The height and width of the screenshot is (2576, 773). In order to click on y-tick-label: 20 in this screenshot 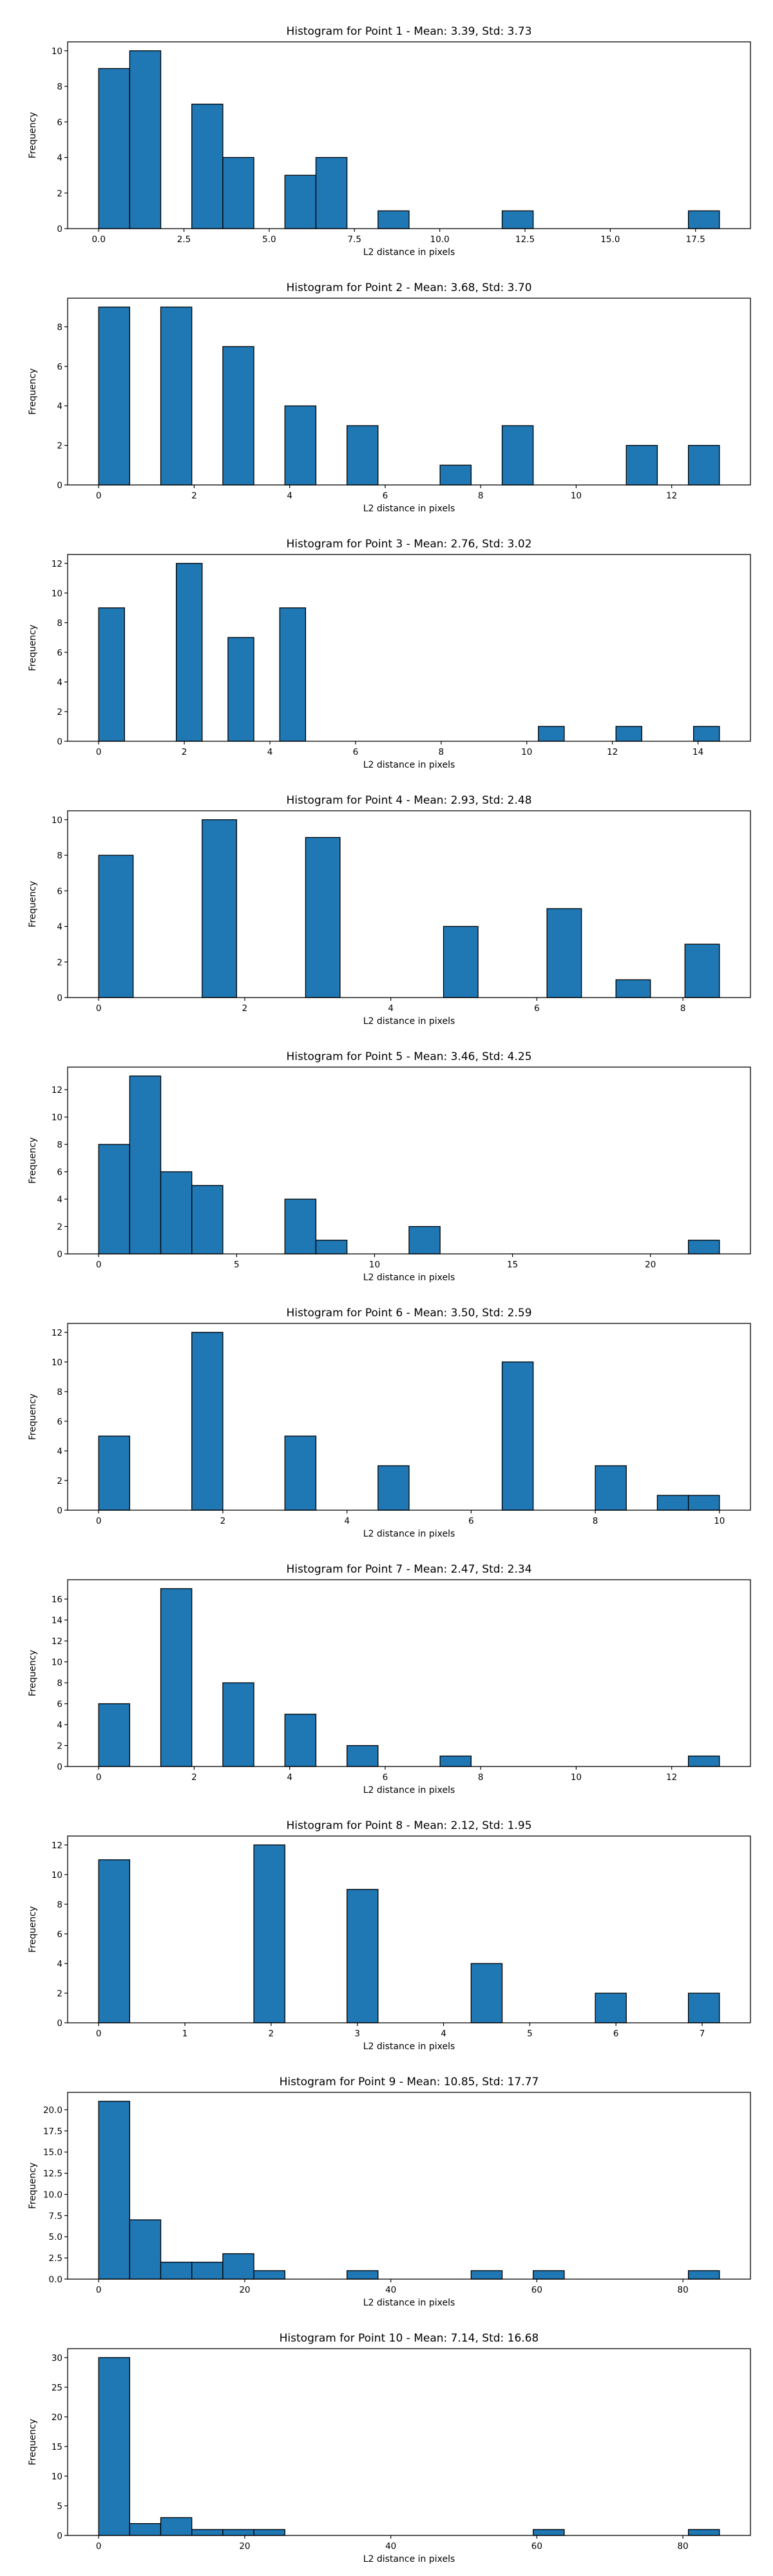, I will do `click(57, 2417)`.